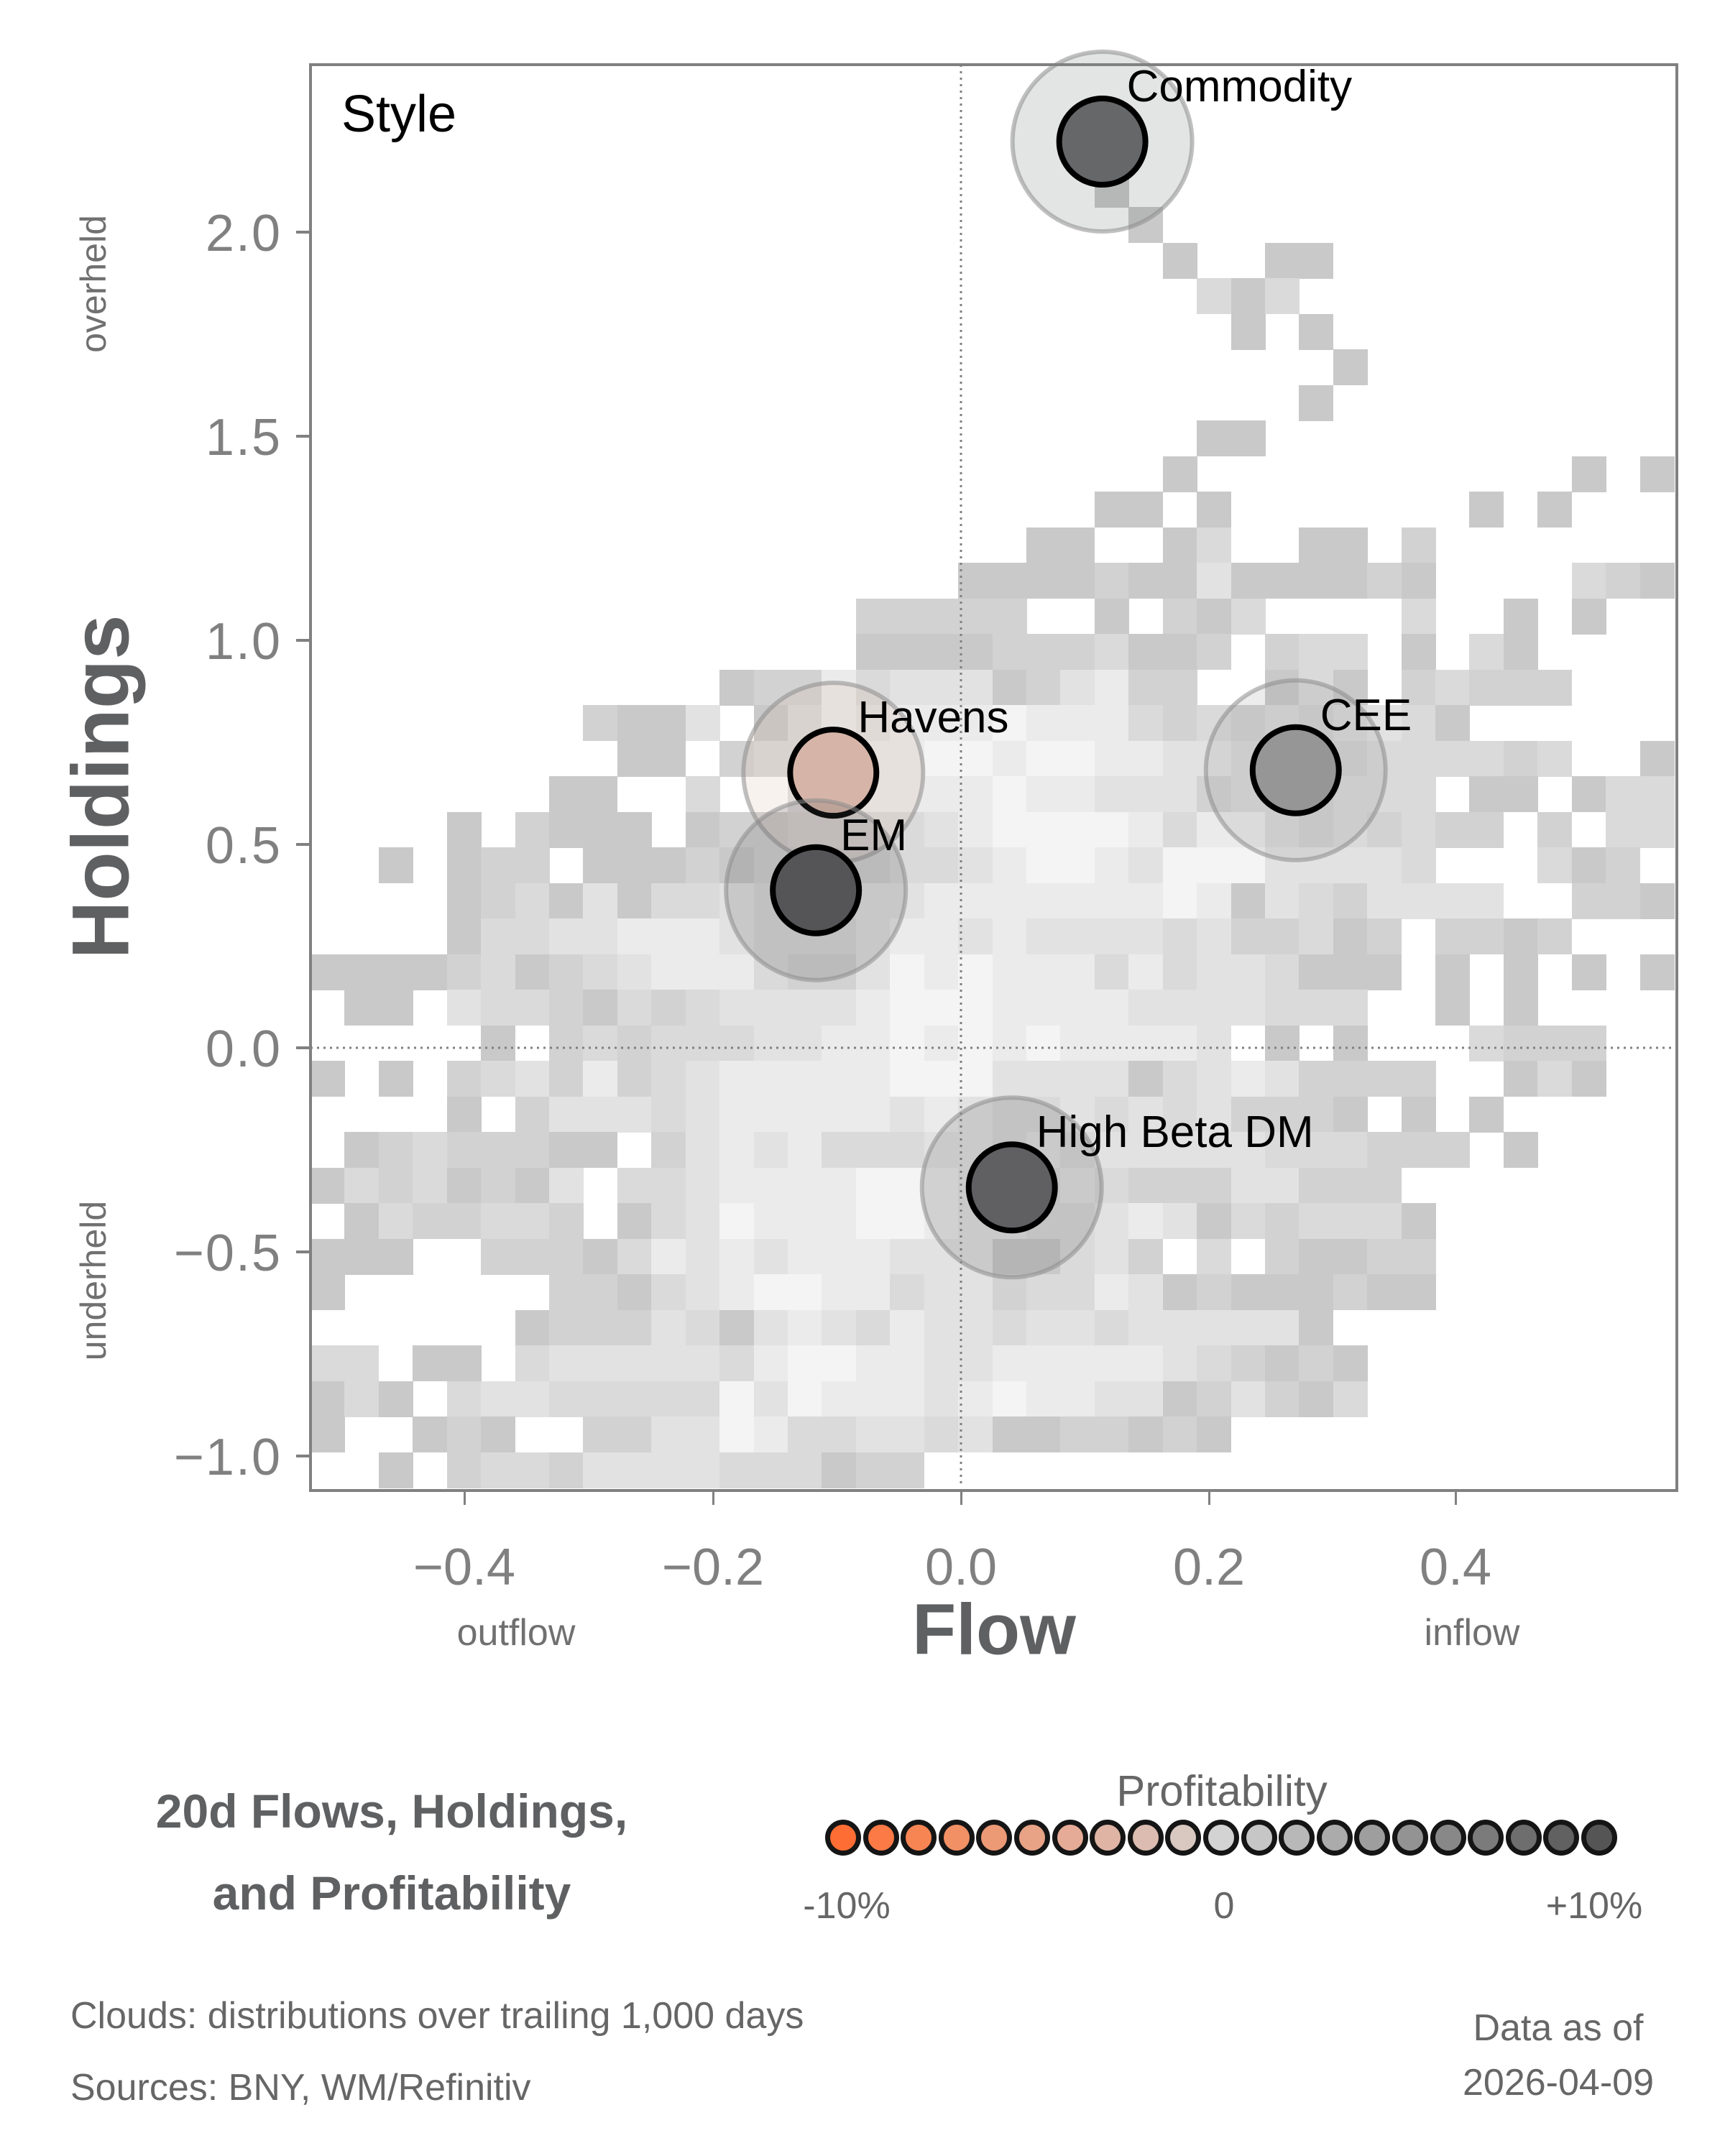 This screenshot has height=2156, width=1725. Describe the element at coordinates (1224, 1906) in the screenshot. I see `legend-mid-label: 0` at that location.